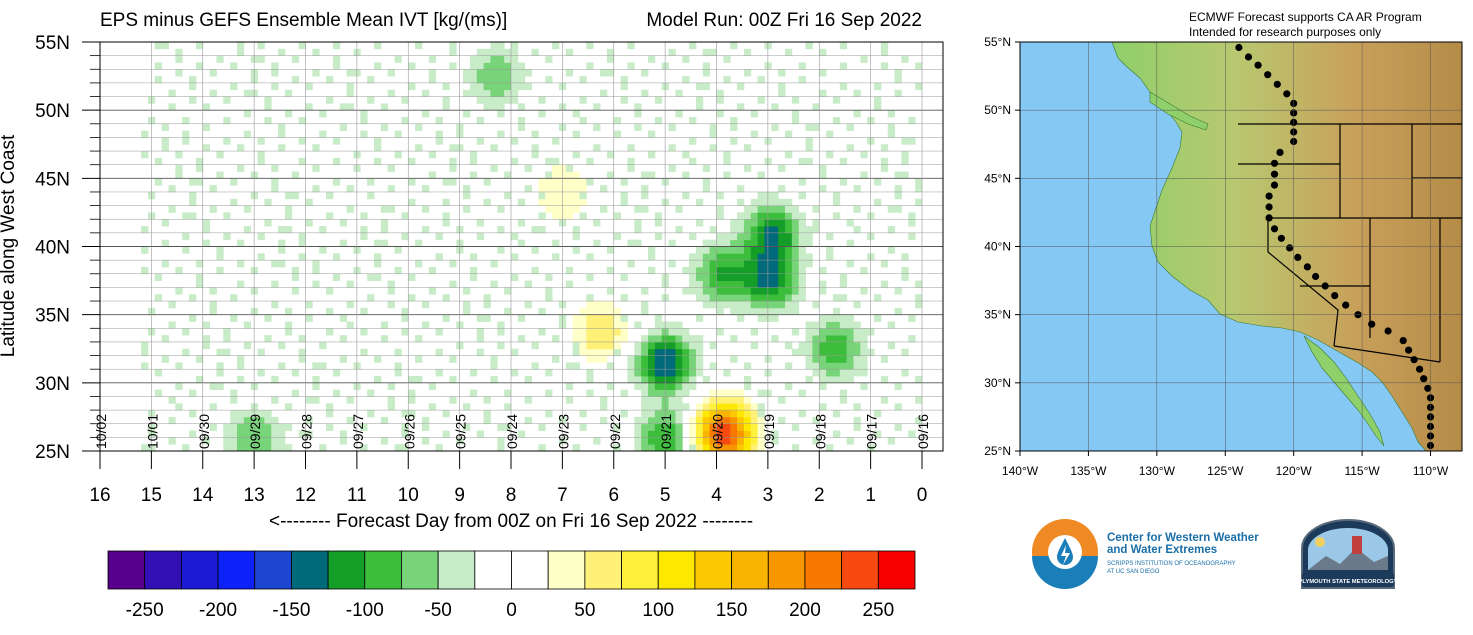 The image size is (1473, 635). Describe the element at coordinates (1357, 545) in the screenshot. I see `psu-building` at that location.